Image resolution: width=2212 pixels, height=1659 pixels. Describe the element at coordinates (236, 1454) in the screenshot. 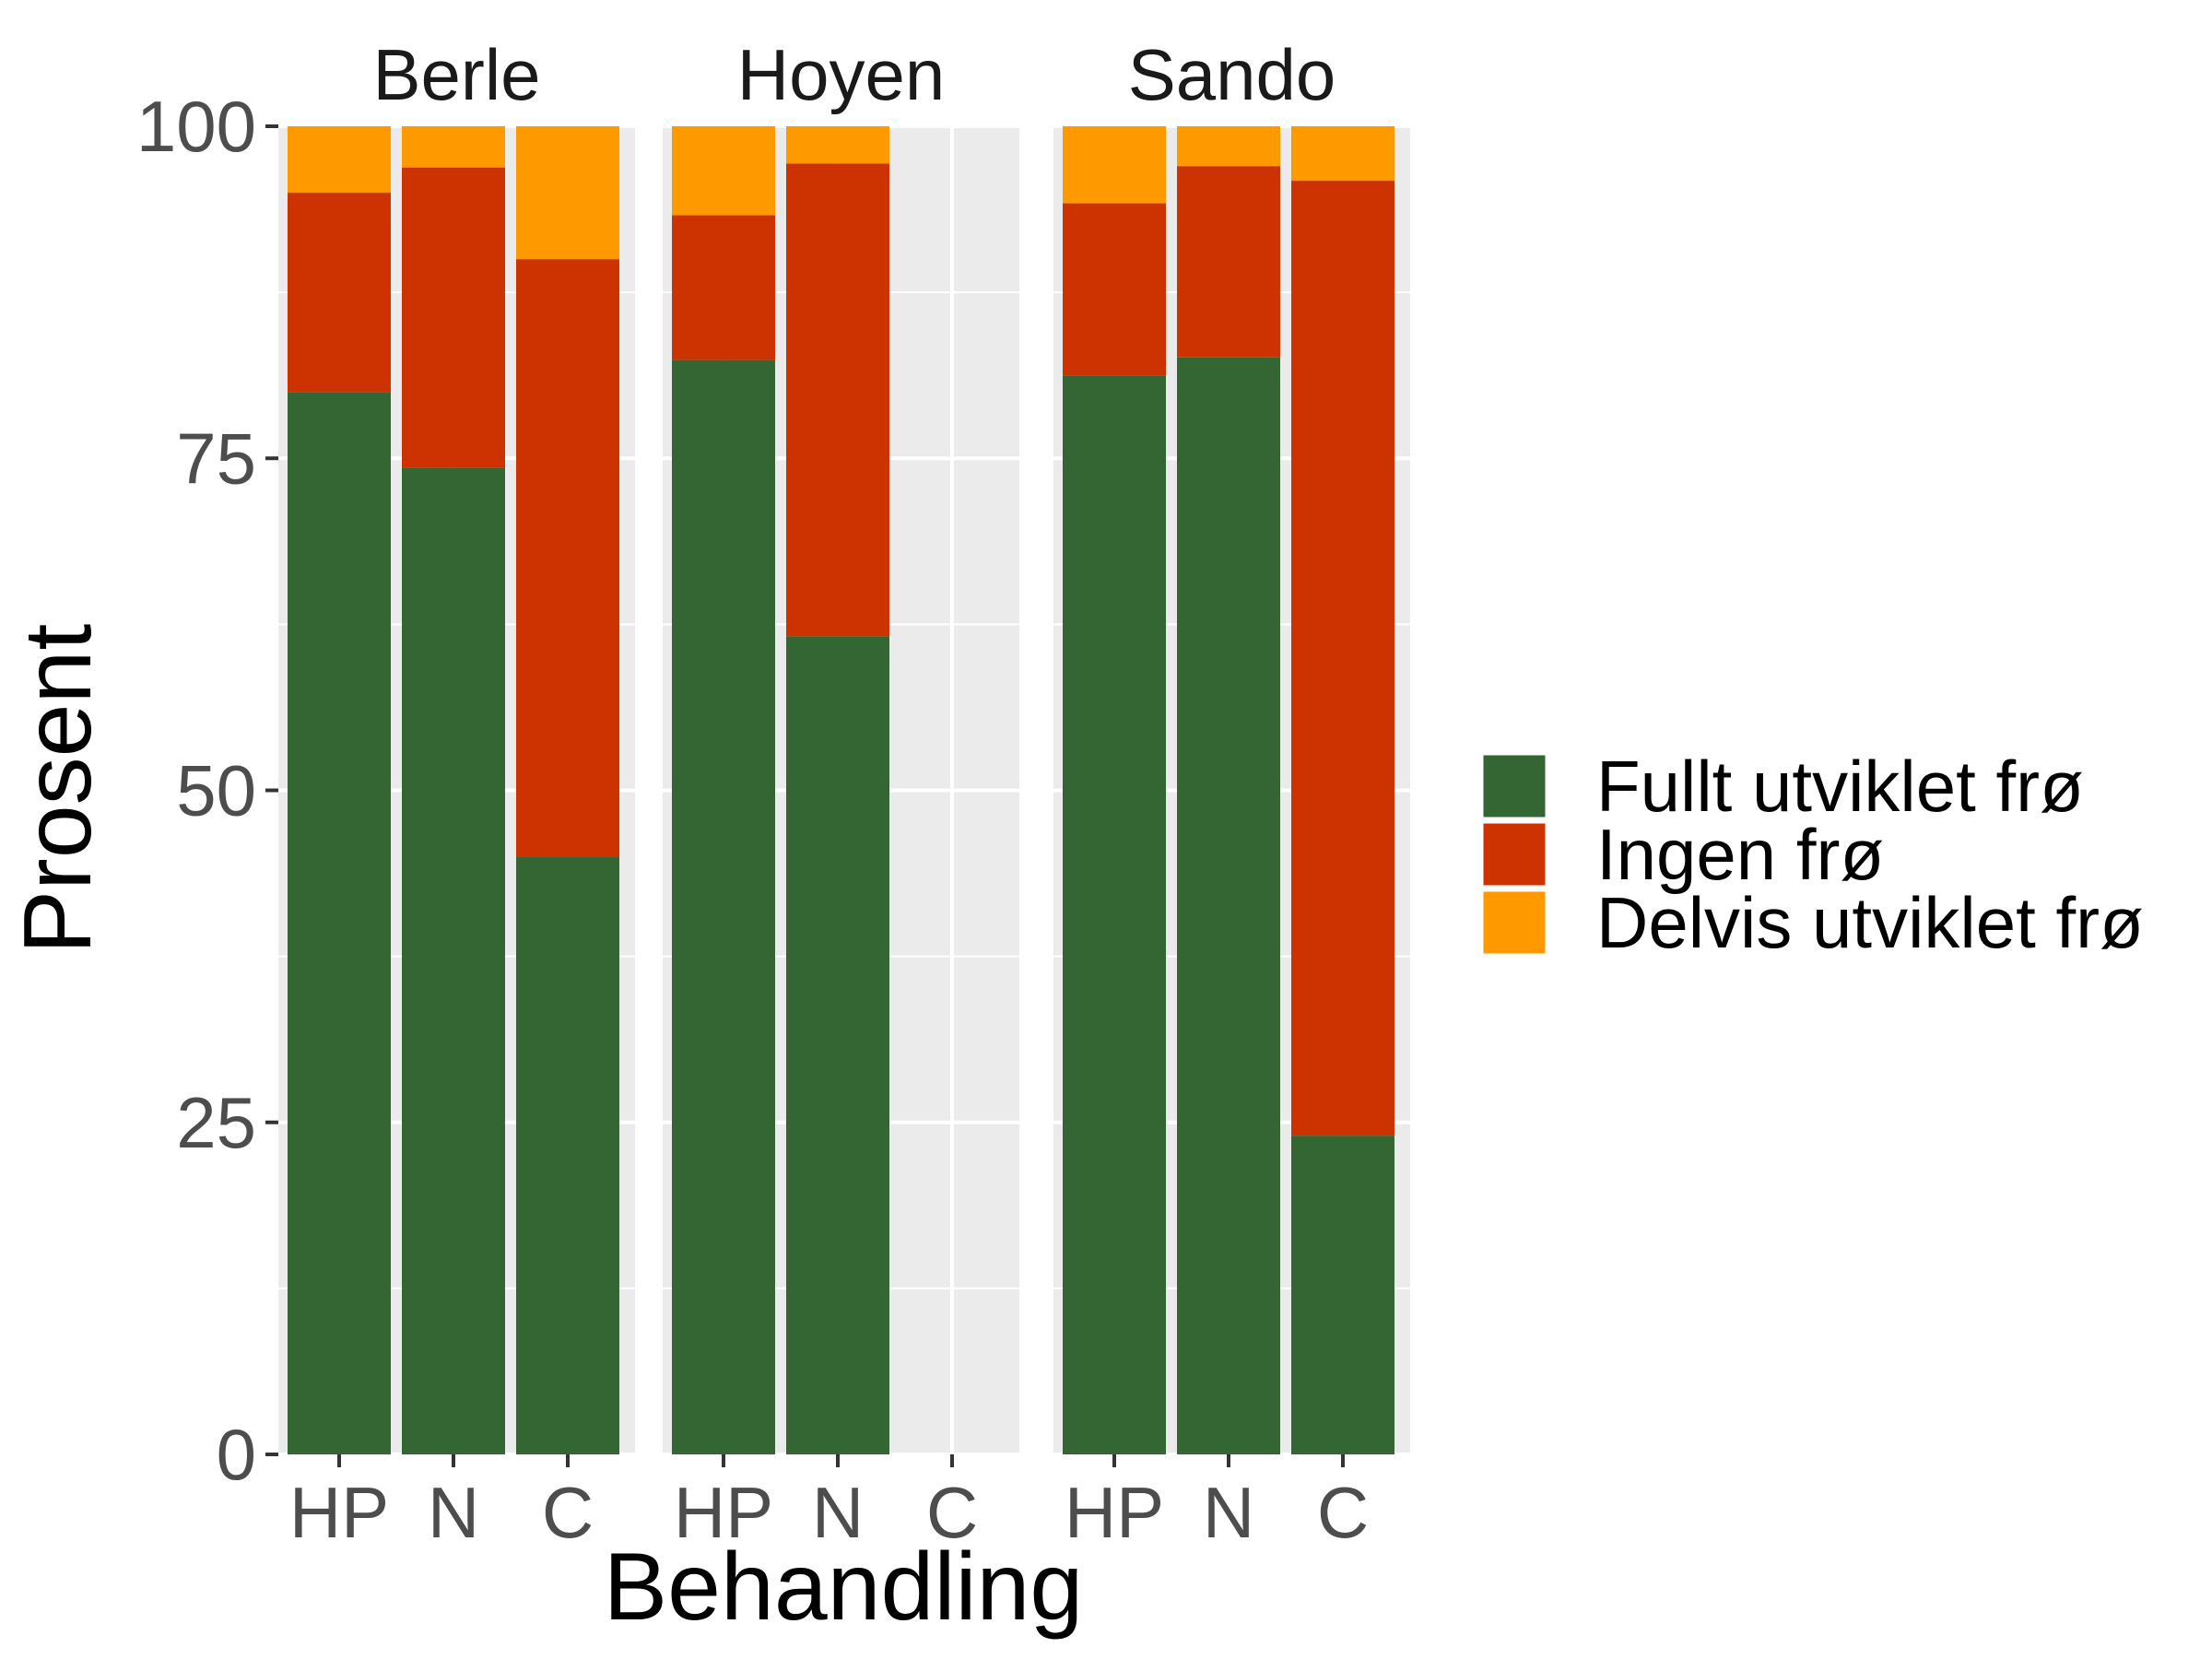

I see `y-tick-label: 0` at that location.